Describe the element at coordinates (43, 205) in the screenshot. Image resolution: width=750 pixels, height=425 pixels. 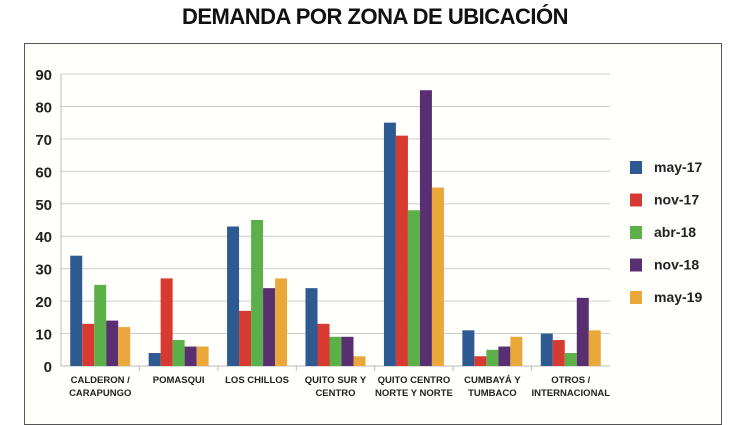
I see `y-tick-label: 50` at that location.